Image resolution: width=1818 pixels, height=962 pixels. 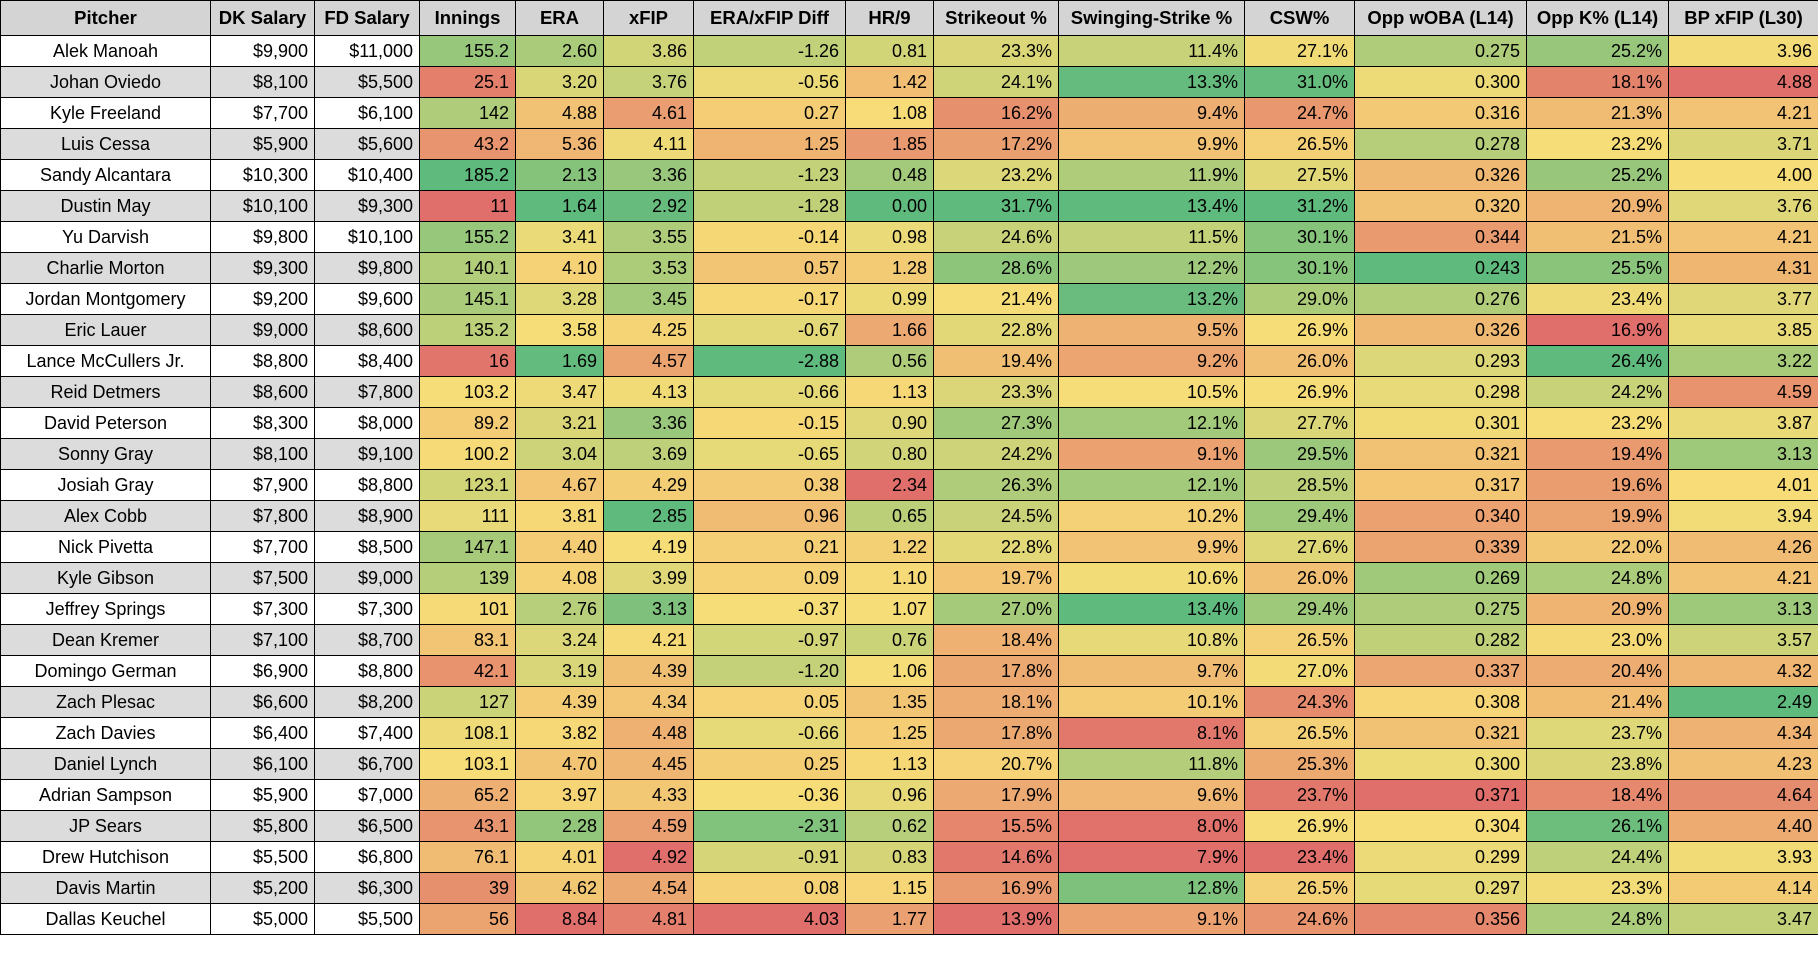 I want to click on stat-cell: 0.243, so click(x=1440, y=268).